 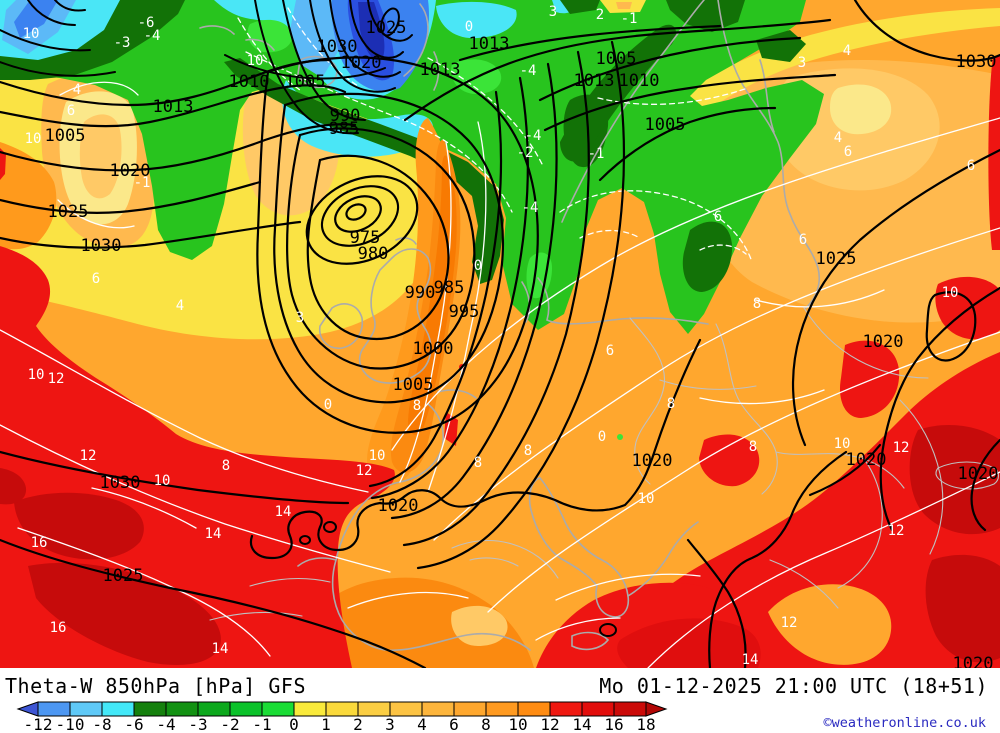 I want to click on colorbar-tick-label: -2, so click(x=229, y=724).